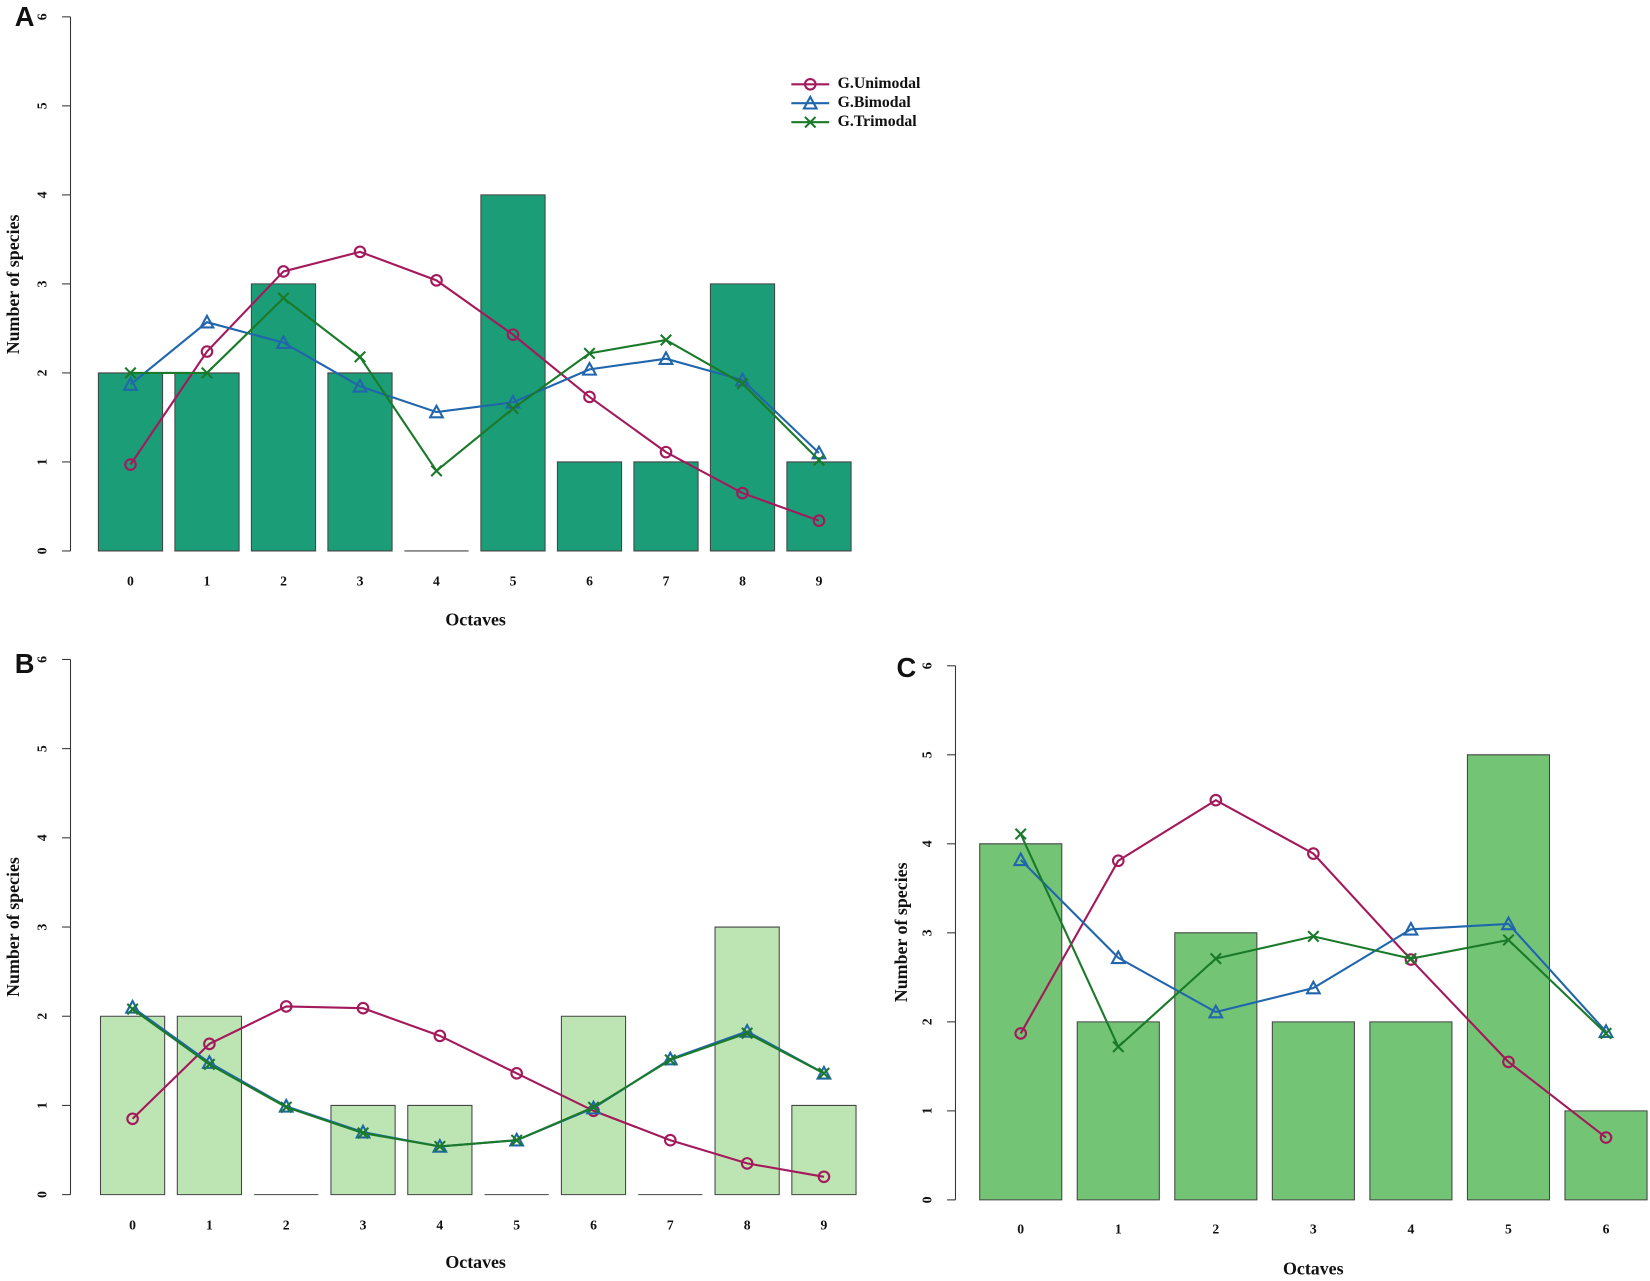 This screenshot has width=1650, height=1281. Describe the element at coordinates (878, 121) in the screenshot. I see `legend-label: G.Trimodal` at that location.